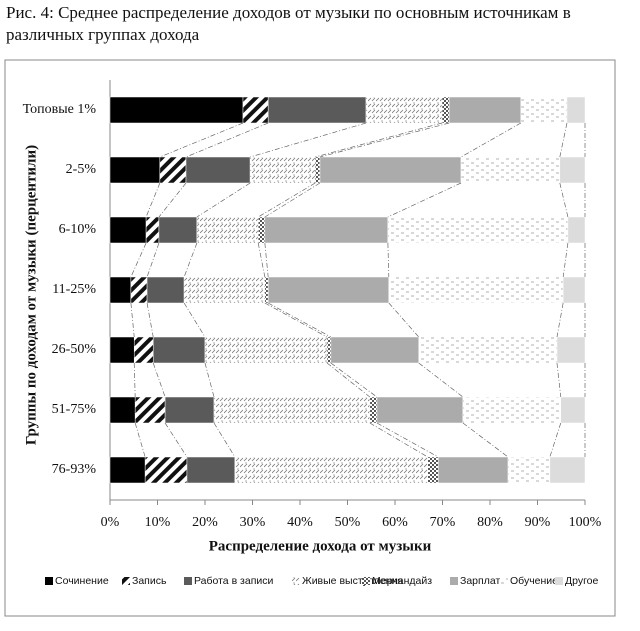  I want to click on legend-label: Запись, so click(149, 581).